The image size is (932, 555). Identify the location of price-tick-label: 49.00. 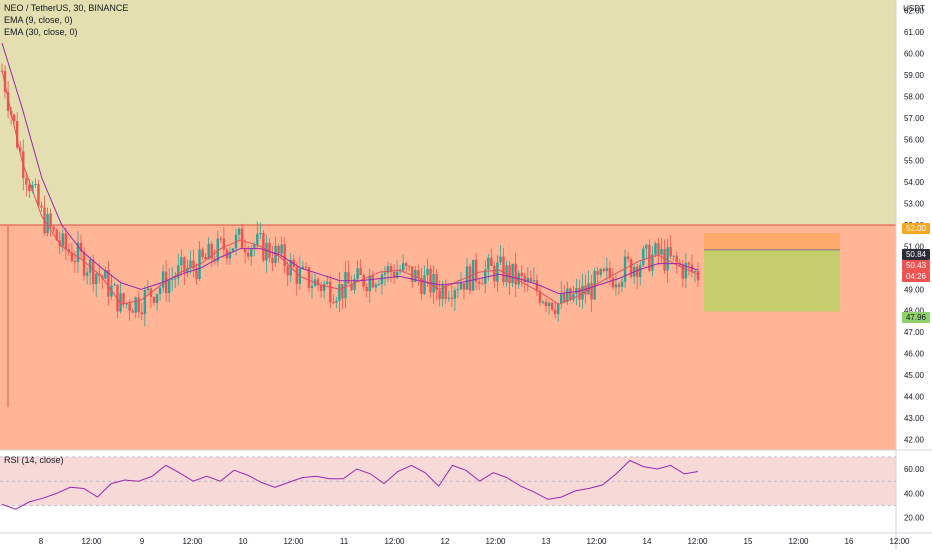
(914, 289).